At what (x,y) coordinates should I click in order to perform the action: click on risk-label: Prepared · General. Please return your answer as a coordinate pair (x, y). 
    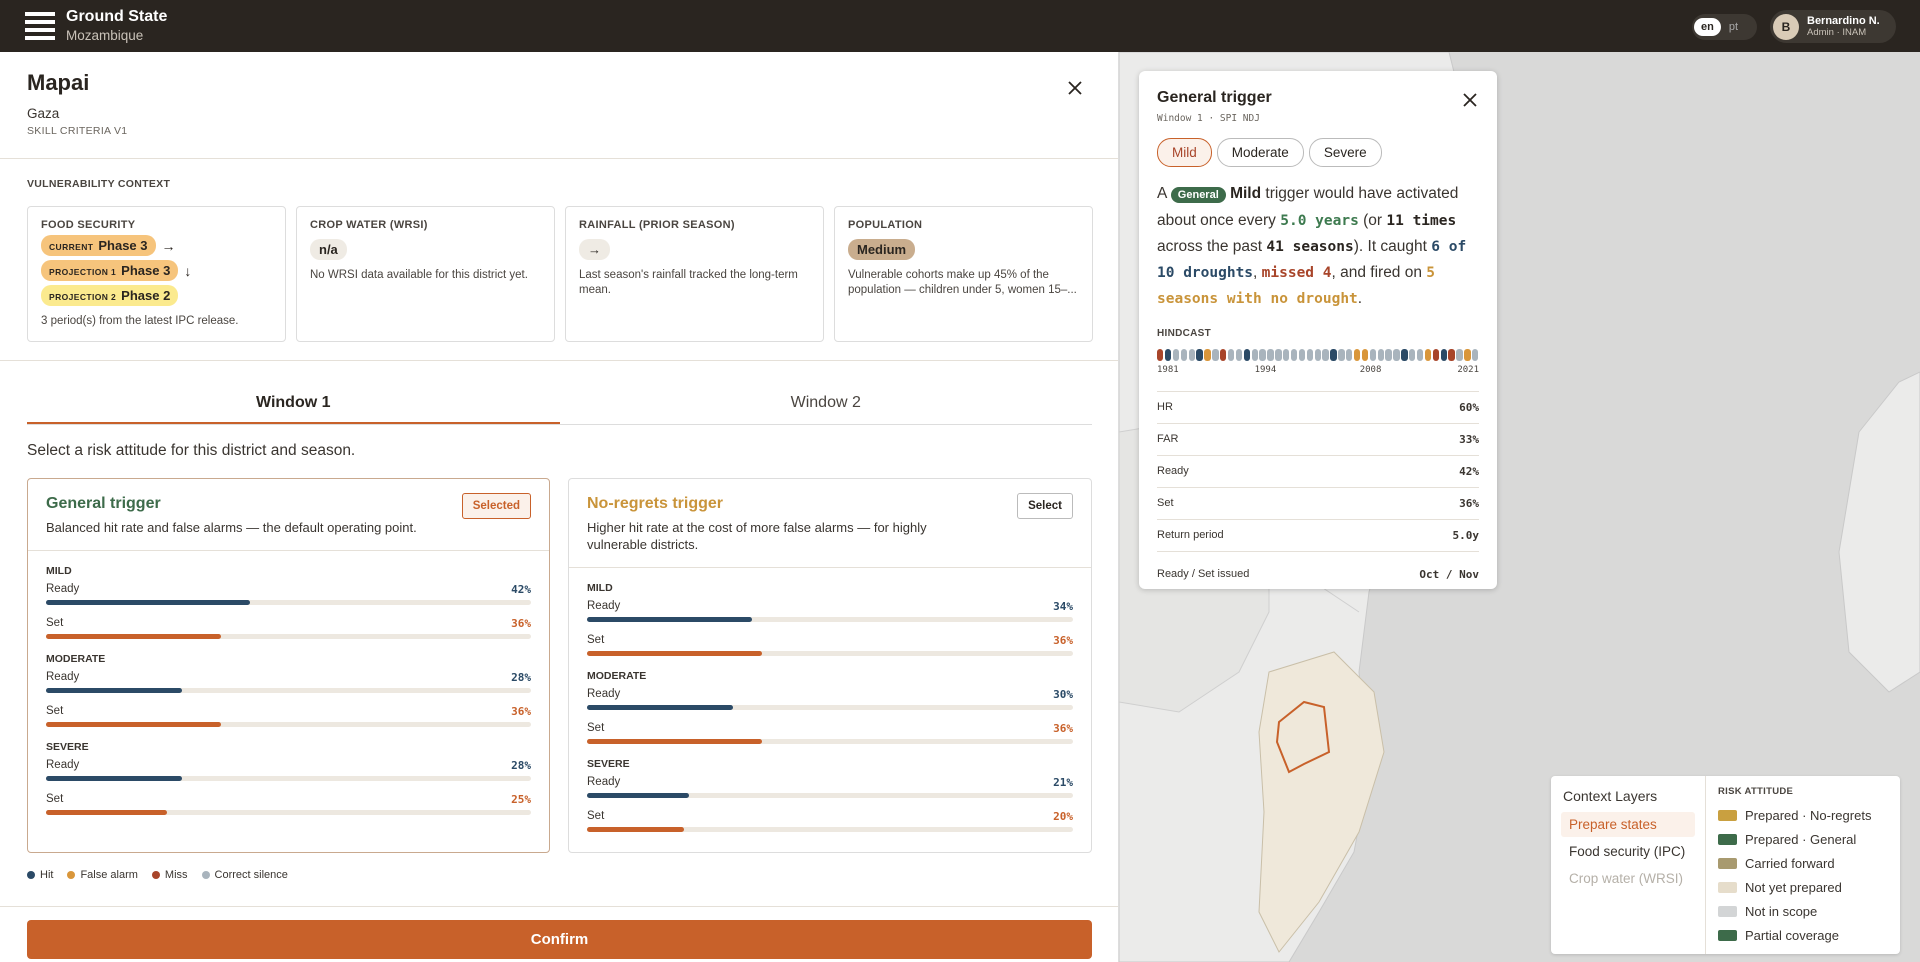
    Looking at the image, I should click on (1801, 839).